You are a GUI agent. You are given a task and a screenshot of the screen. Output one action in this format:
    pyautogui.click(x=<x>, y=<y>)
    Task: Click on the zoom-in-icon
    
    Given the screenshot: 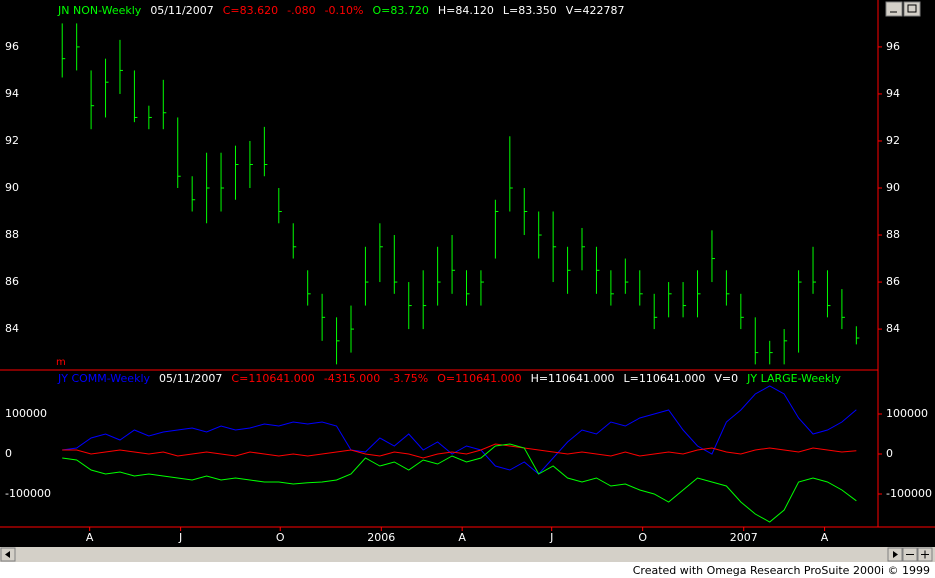 What is the action you would take?
    pyautogui.click(x=925, y=554)
    